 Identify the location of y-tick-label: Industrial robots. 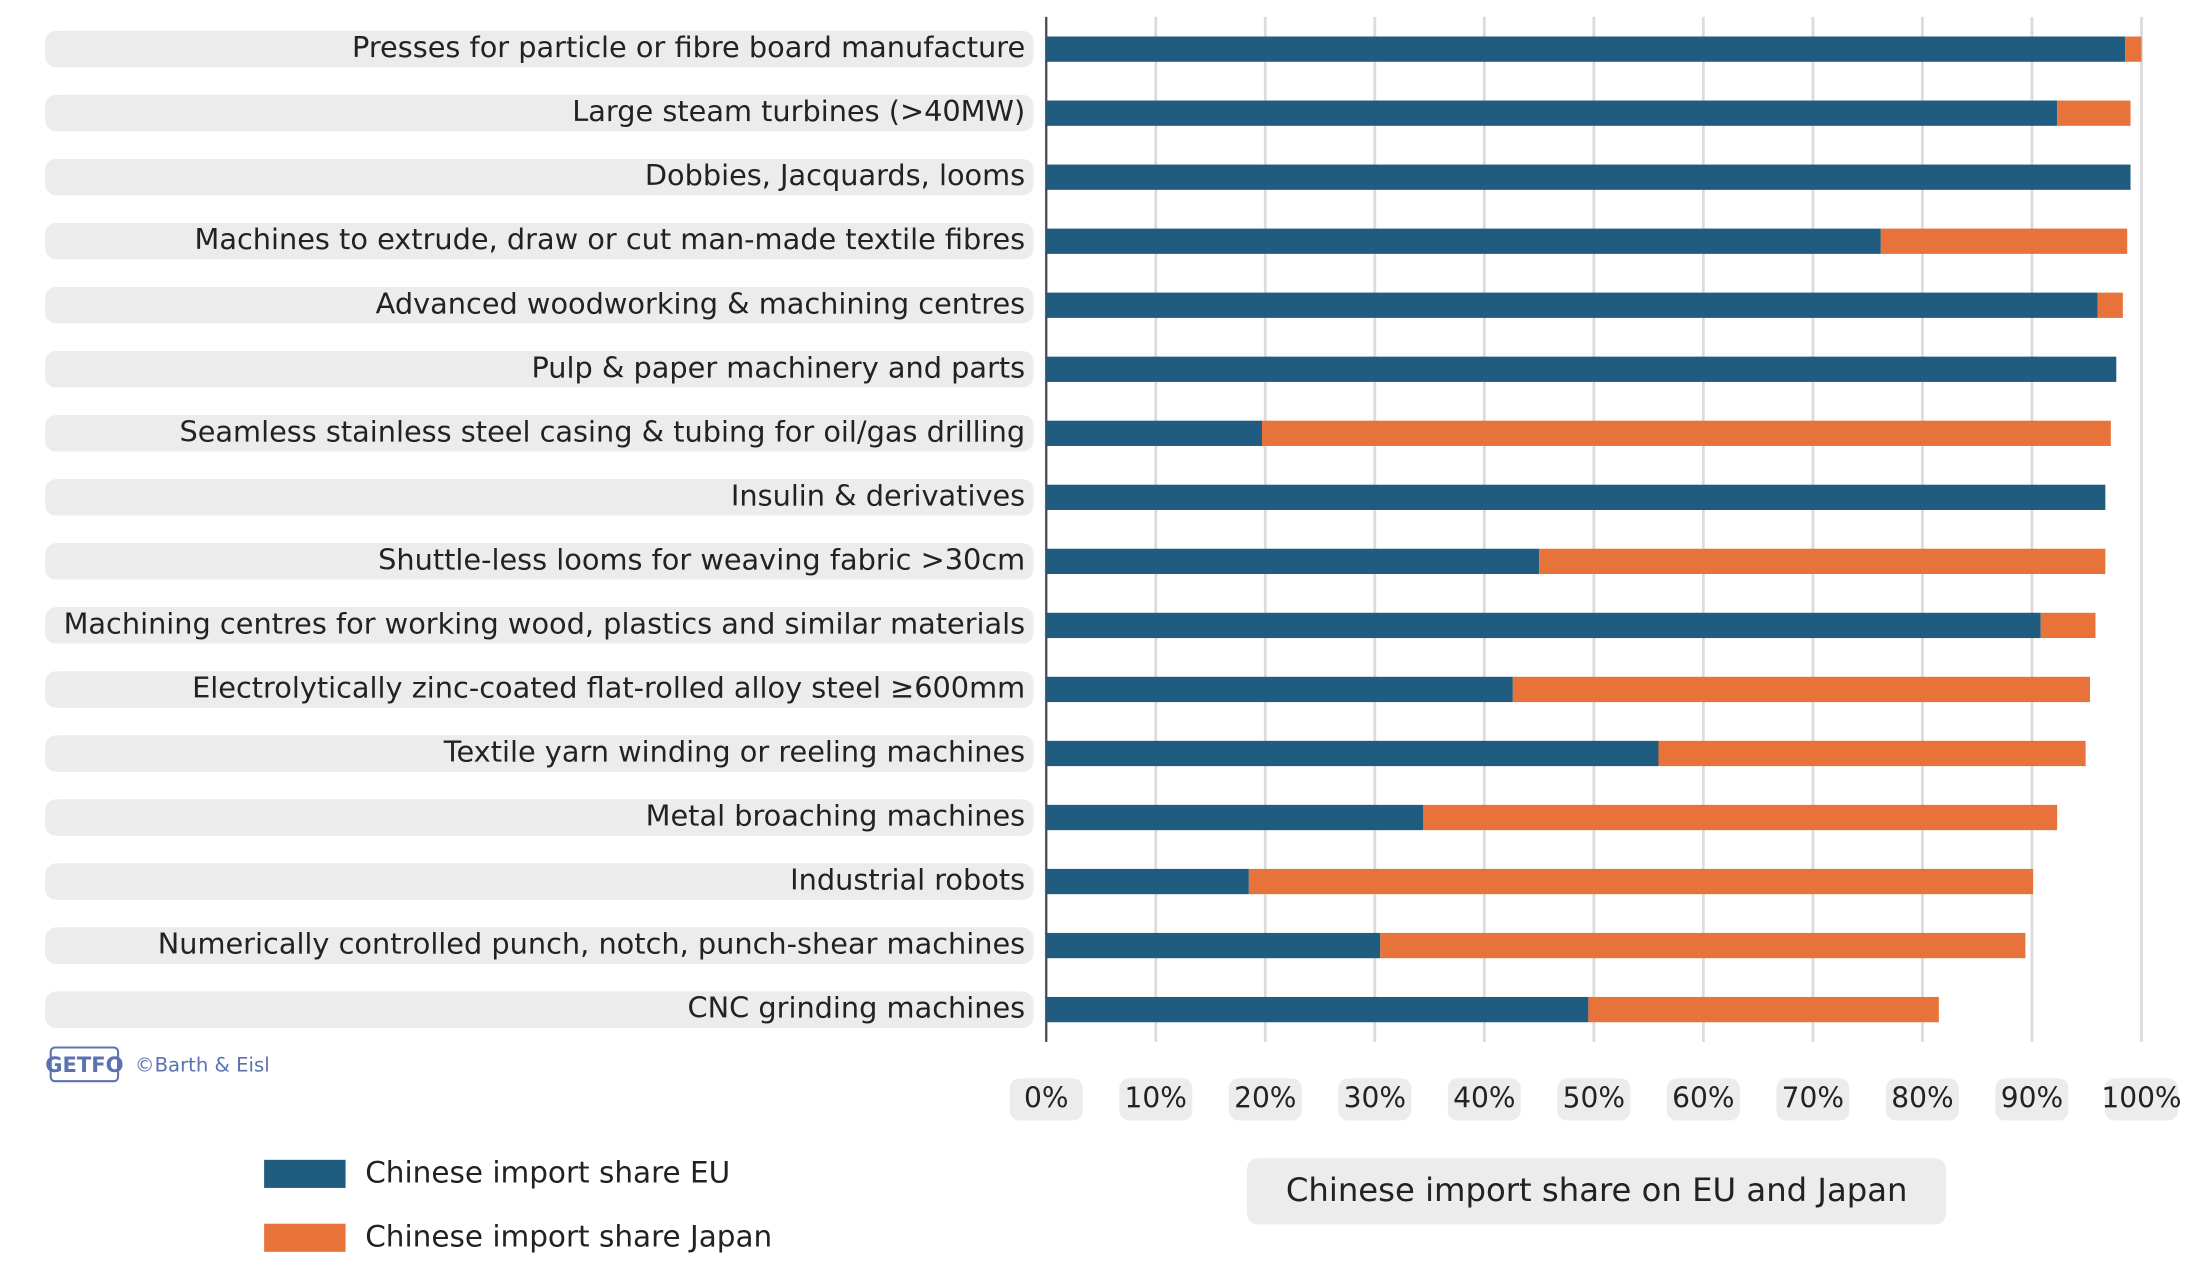
(907, 880).